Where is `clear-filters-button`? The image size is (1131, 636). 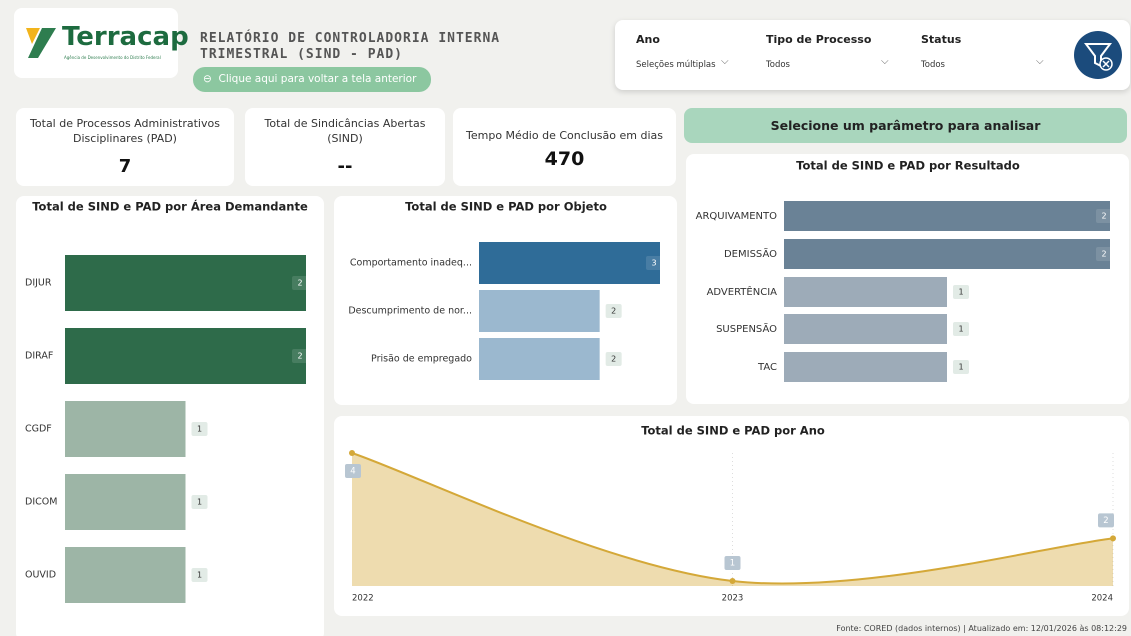 clear-filters-button is located at coordinates (1098, 55).